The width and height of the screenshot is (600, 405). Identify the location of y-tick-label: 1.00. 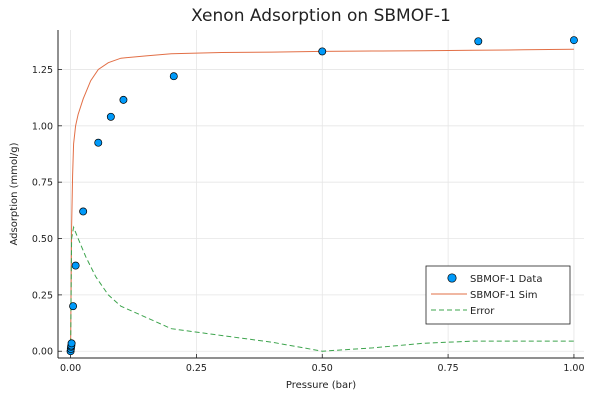
(42, 126).